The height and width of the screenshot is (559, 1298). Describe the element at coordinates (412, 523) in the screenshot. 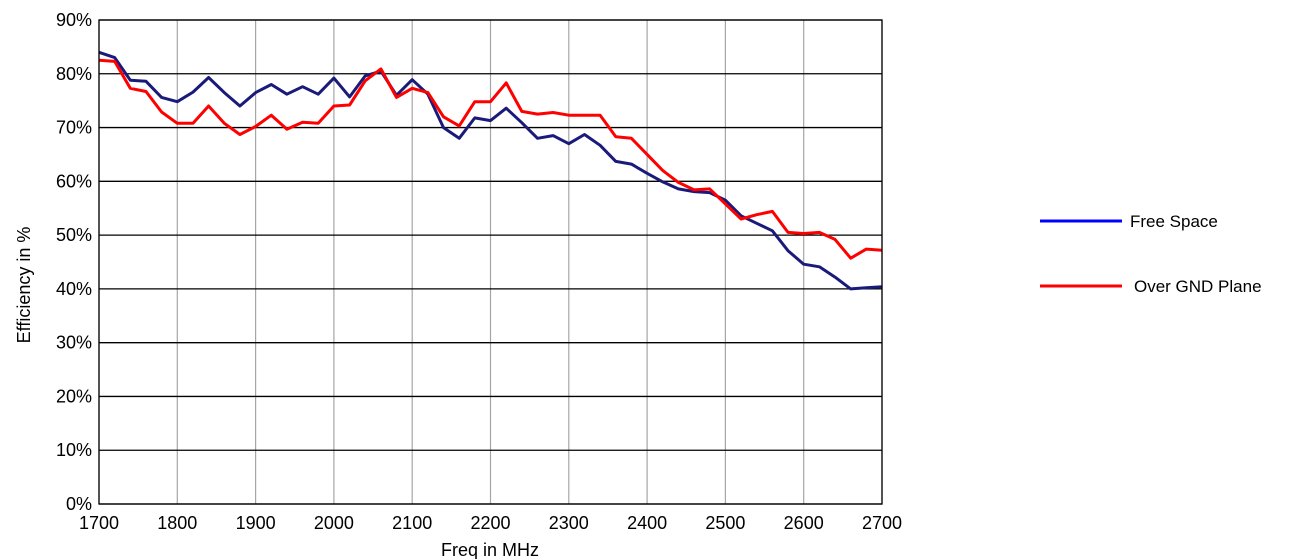

I see `x-tick-label: 2100` at that location.